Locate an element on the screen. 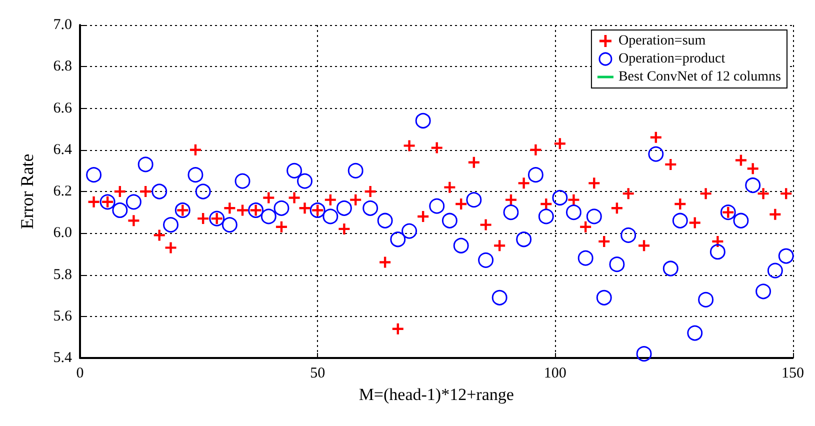 Image resolution: width=815 pixels, height=426 pixels. y-tick-label: 6.0 is located at coordinates (62, 233).